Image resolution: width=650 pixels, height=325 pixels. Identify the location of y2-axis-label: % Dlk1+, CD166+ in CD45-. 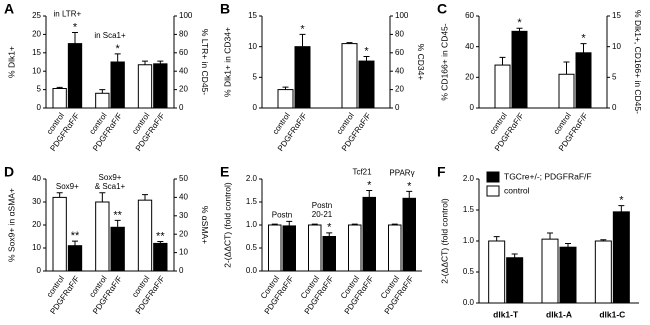
(638, 62).